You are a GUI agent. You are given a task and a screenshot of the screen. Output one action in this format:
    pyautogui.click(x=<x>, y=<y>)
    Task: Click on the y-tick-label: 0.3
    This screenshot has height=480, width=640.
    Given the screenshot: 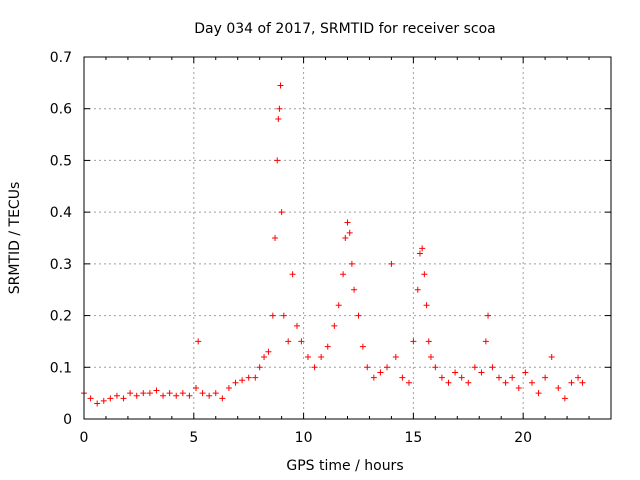 What is the action you would take?
    pyautogui.click(x=61, y=265)
    